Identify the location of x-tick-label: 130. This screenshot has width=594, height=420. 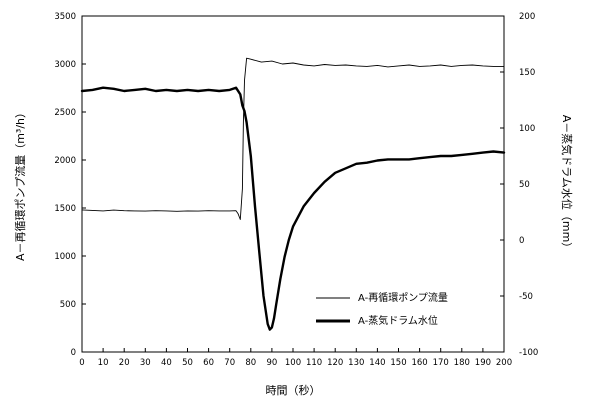
(356, 363).